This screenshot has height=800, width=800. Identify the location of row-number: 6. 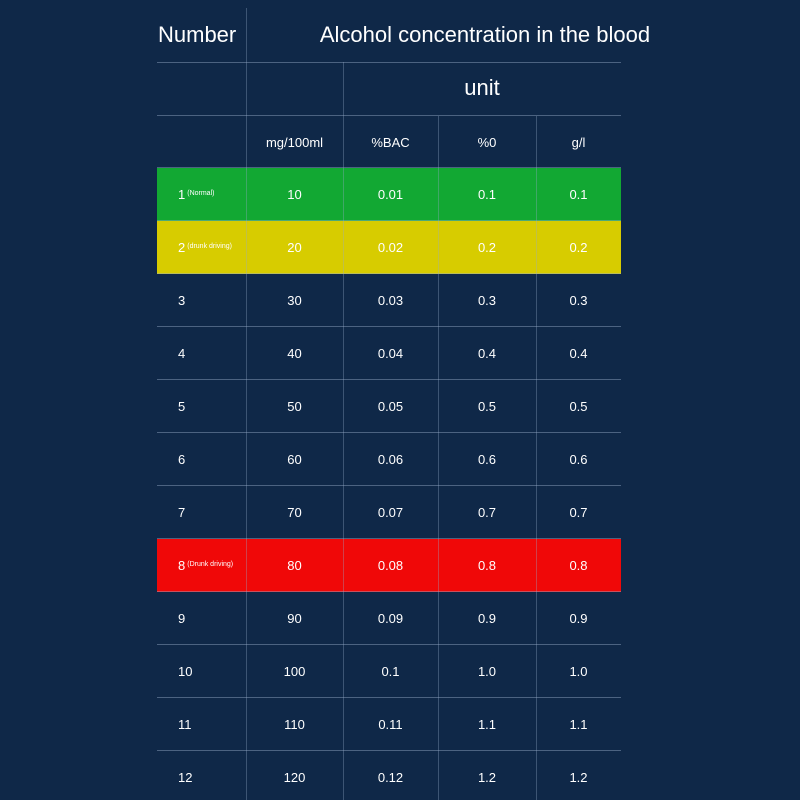
(182, 459).